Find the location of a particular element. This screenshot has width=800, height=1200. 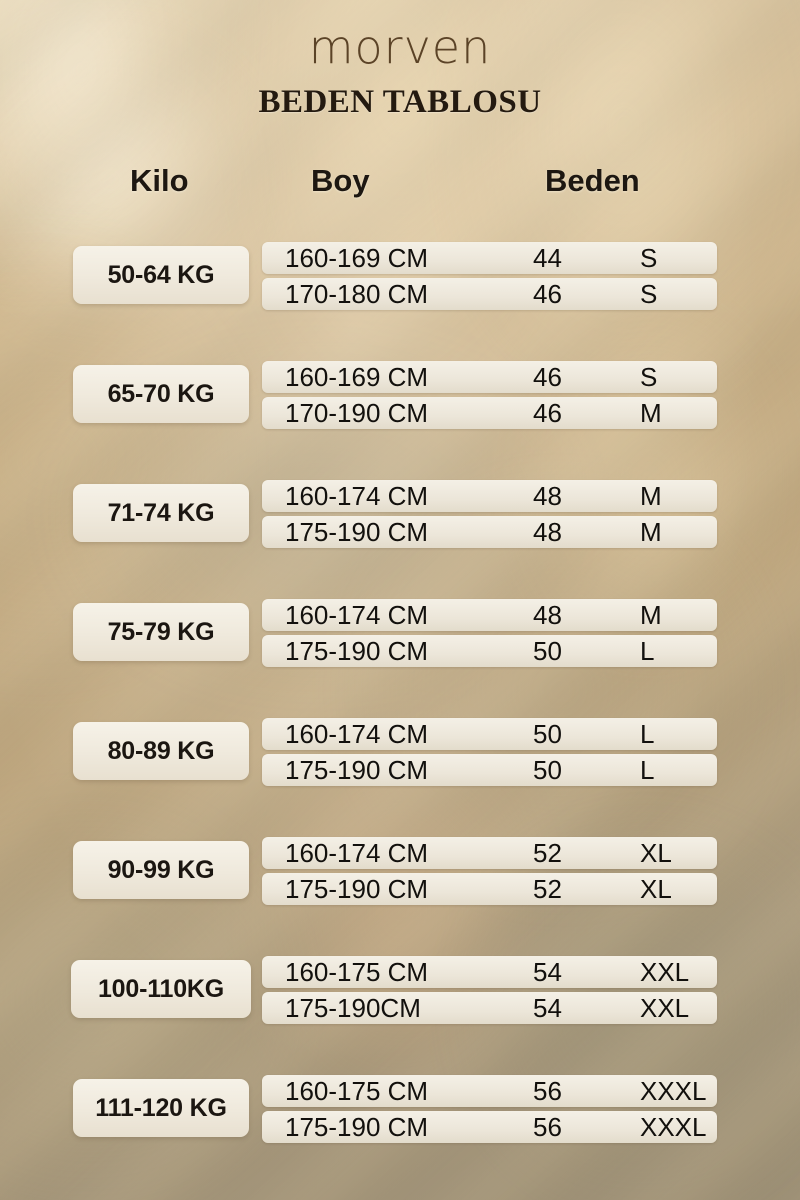

weight-pill: 50-64 KG is located at coordinates (161, 275).